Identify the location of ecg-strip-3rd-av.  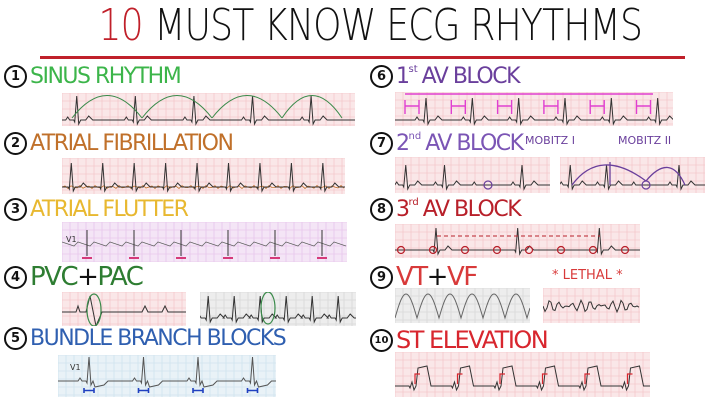
(517, 241).